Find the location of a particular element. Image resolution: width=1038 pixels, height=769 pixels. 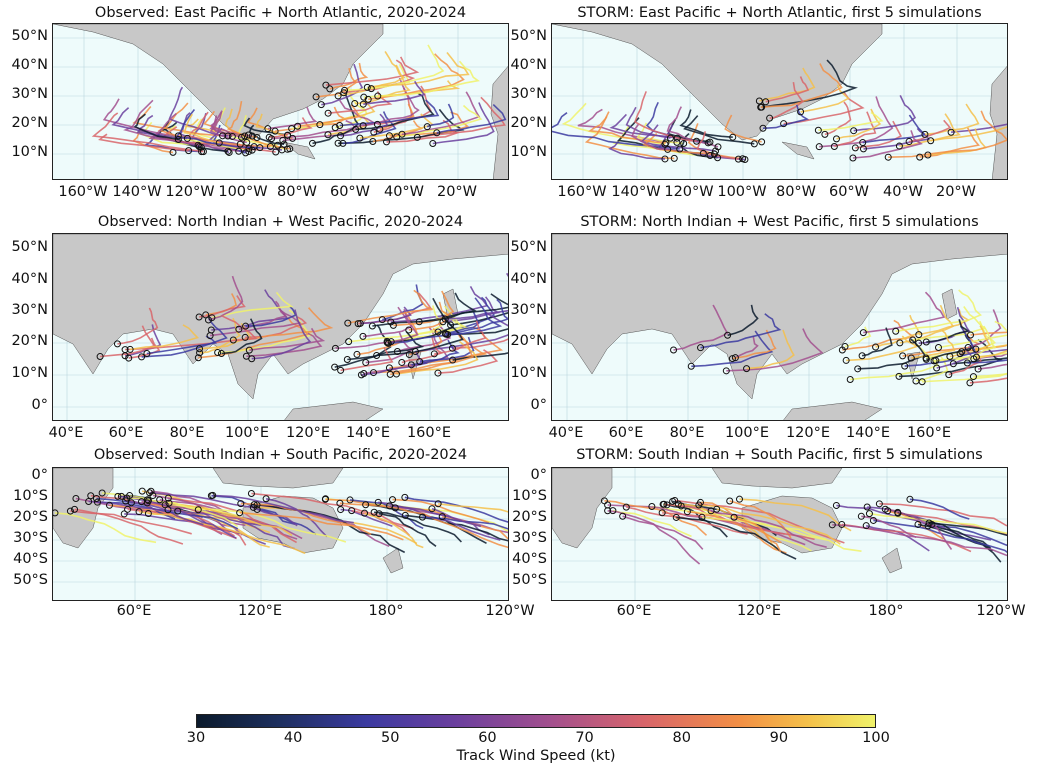

x-tick-label: 180° is located at coordinates (886, 611).